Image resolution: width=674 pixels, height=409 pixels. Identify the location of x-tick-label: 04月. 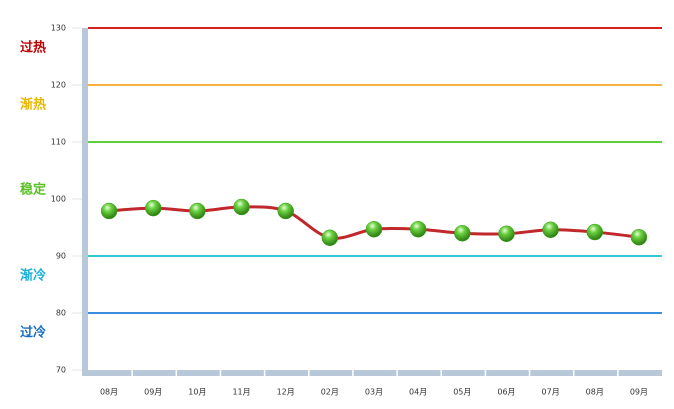
(418, 392).